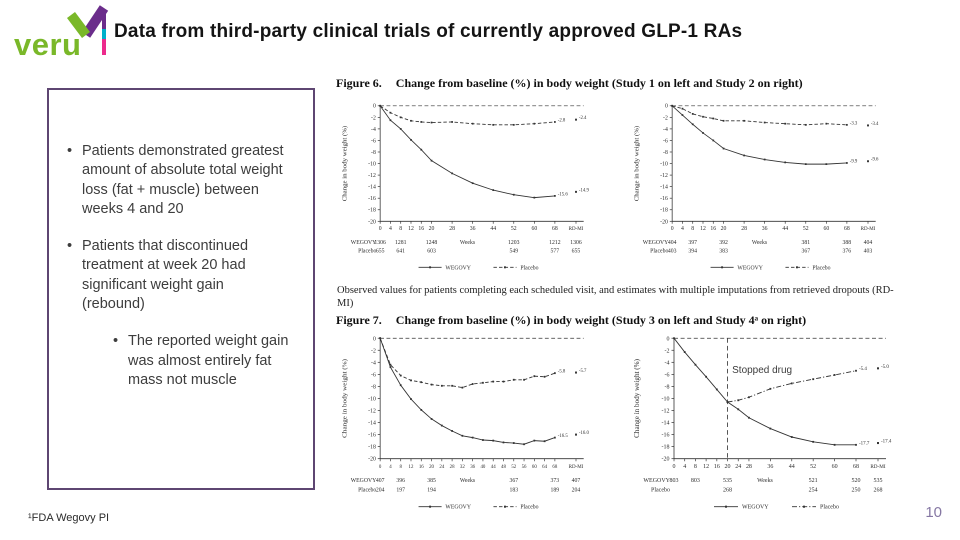 The width and height of the screenshot is (960, 540). What do you see at coordinates (400, 252) in the screenshot?
I see `svg-text: 641` at bounding box center [400, 252].